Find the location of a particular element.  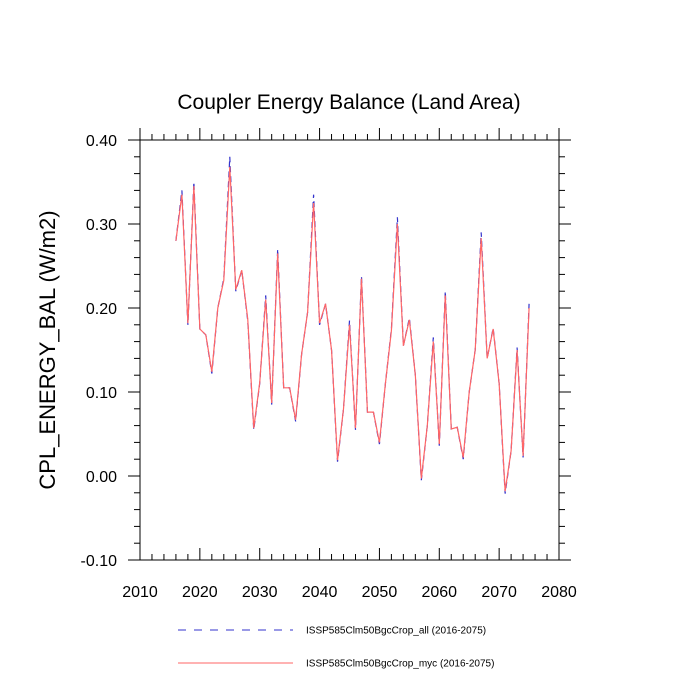

chart-title: Coupler Energy Balance (Land Area) is located at coordinates (348, 102).